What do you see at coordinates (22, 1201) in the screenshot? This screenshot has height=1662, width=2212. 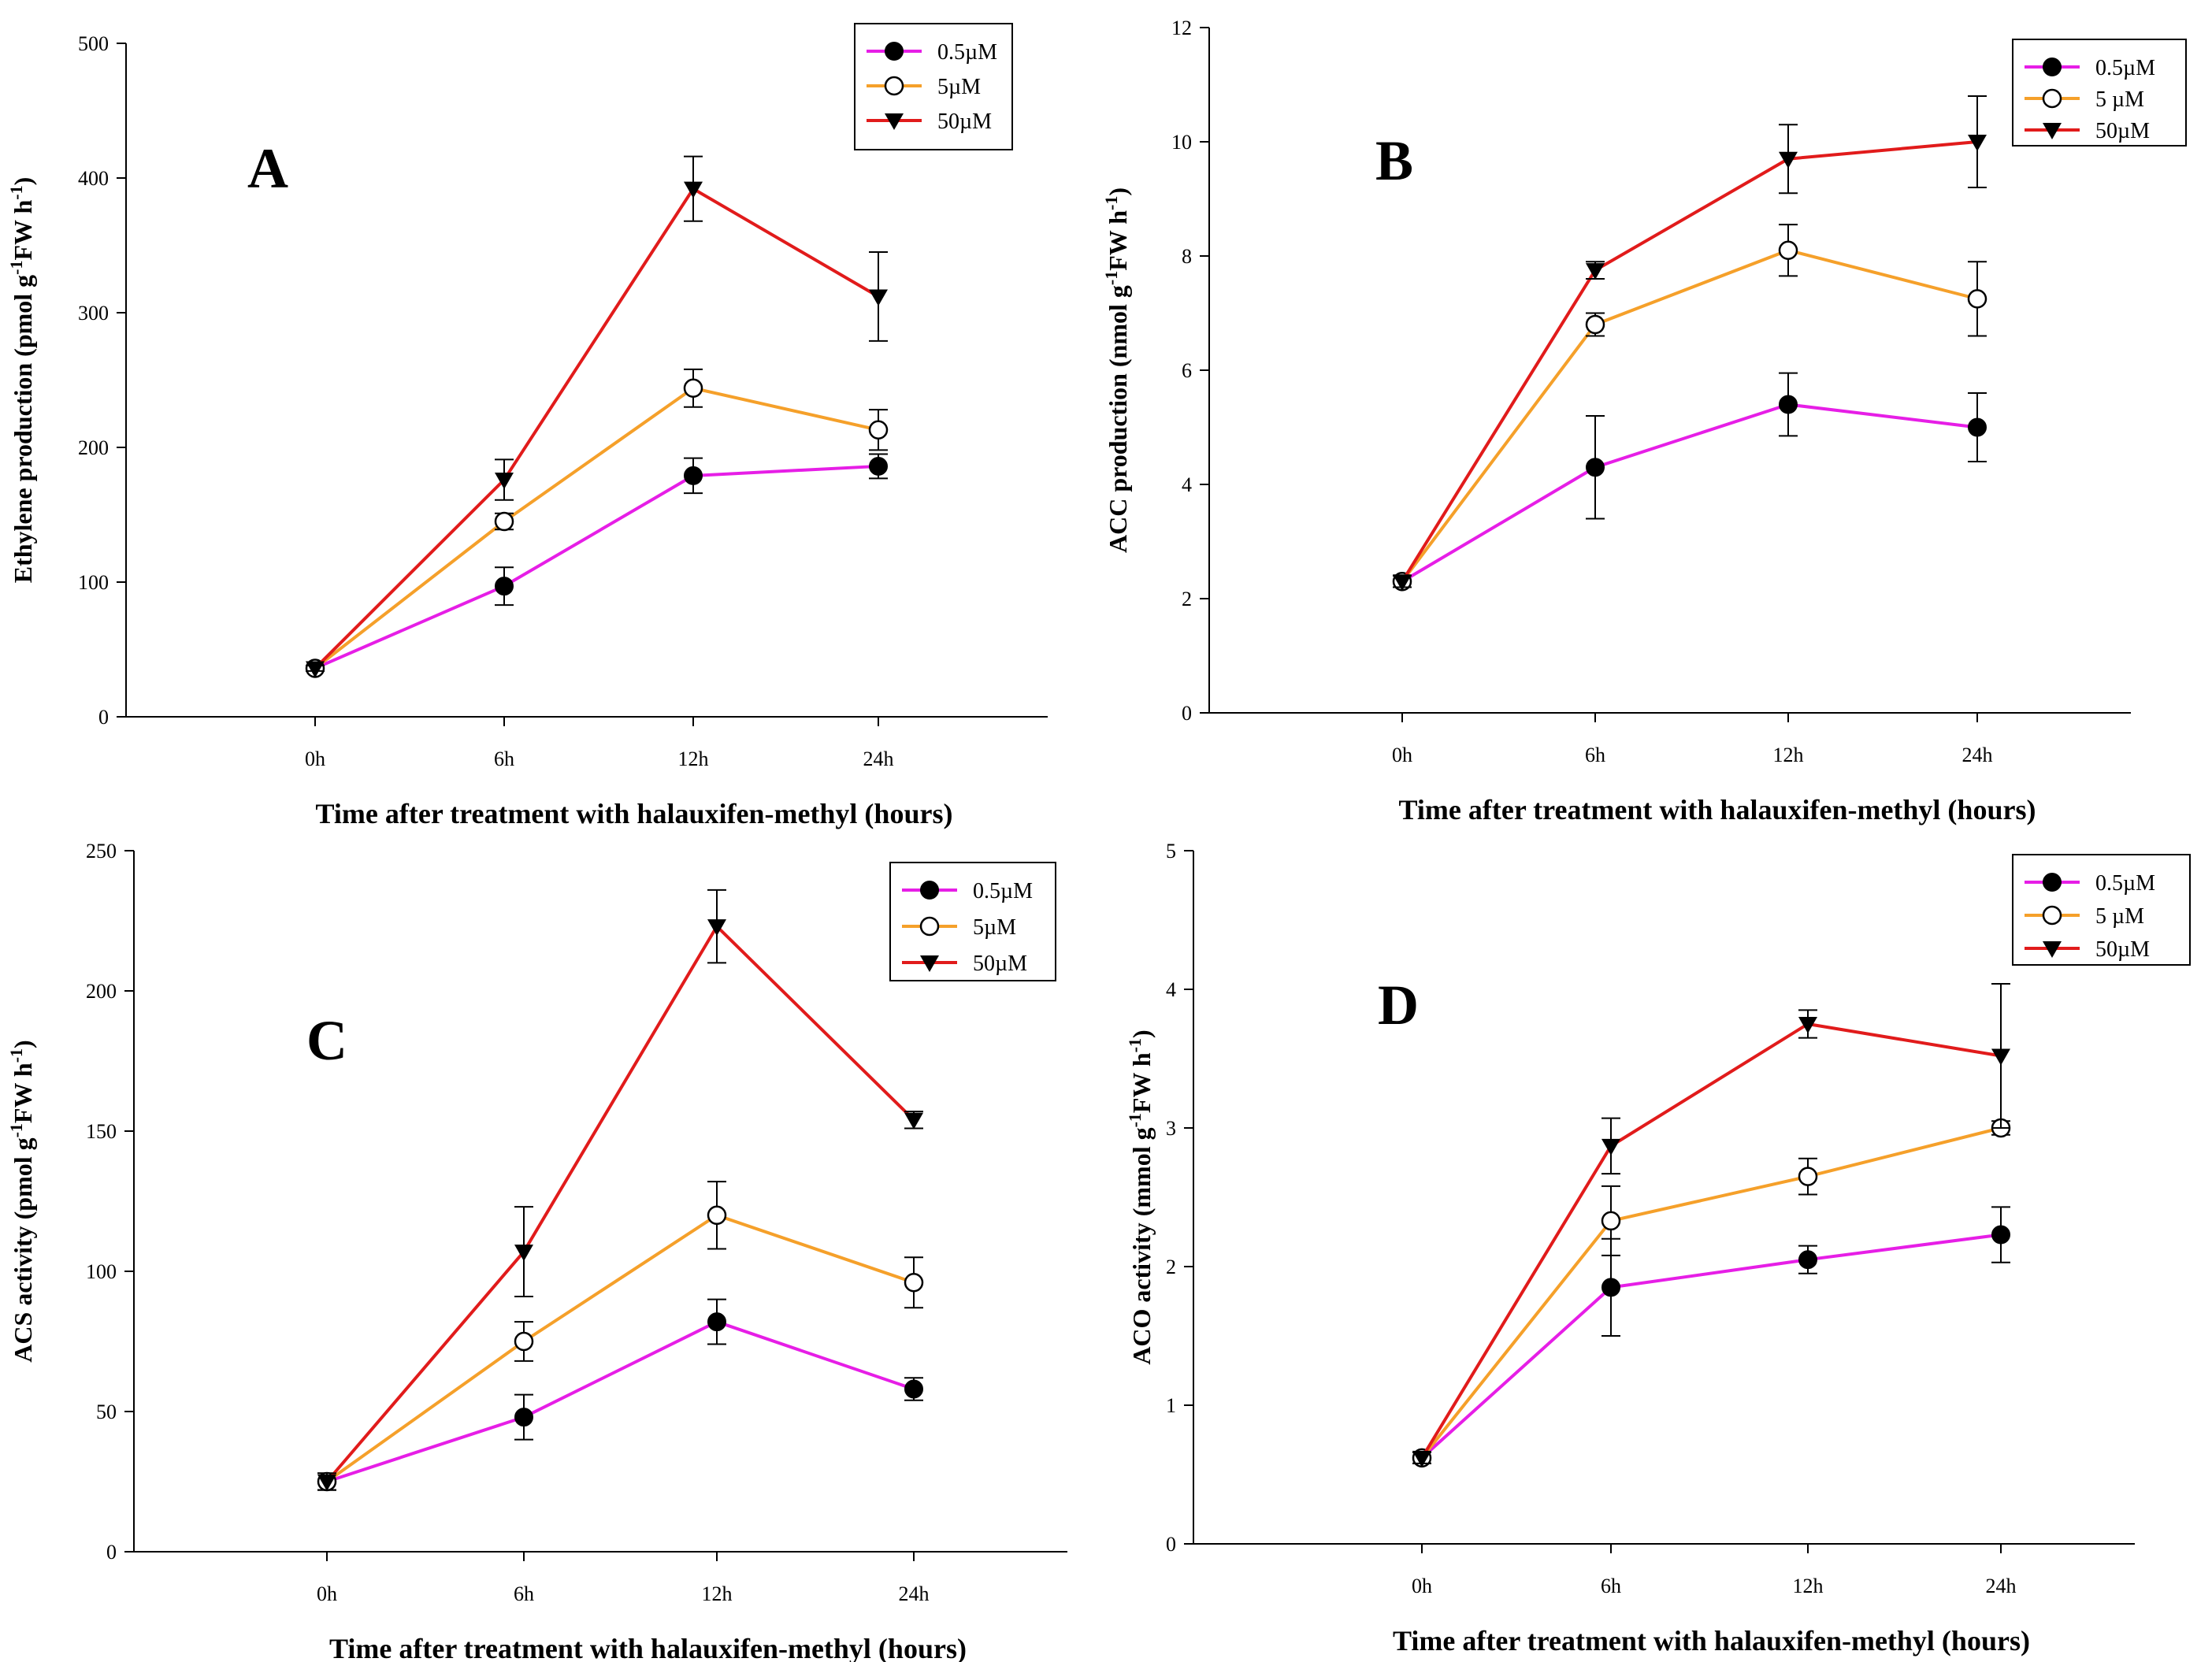 I see `panel-c-y-title: ACS activity (pmol g-1FW h-1)` at bounding box center [22, 1201].